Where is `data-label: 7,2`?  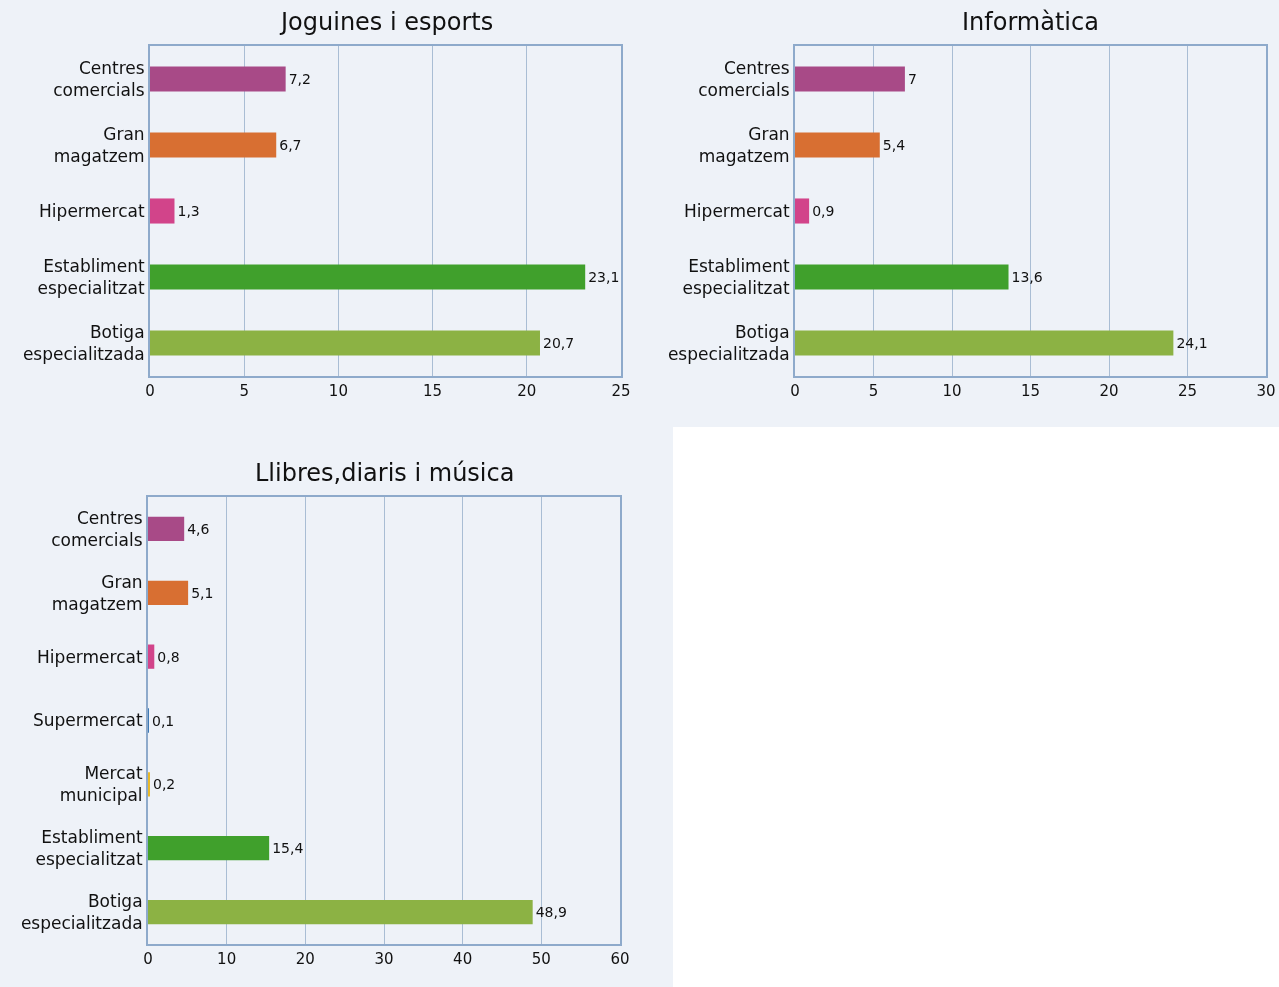 data-label: 7,2 is located at coordinates (299, 79).